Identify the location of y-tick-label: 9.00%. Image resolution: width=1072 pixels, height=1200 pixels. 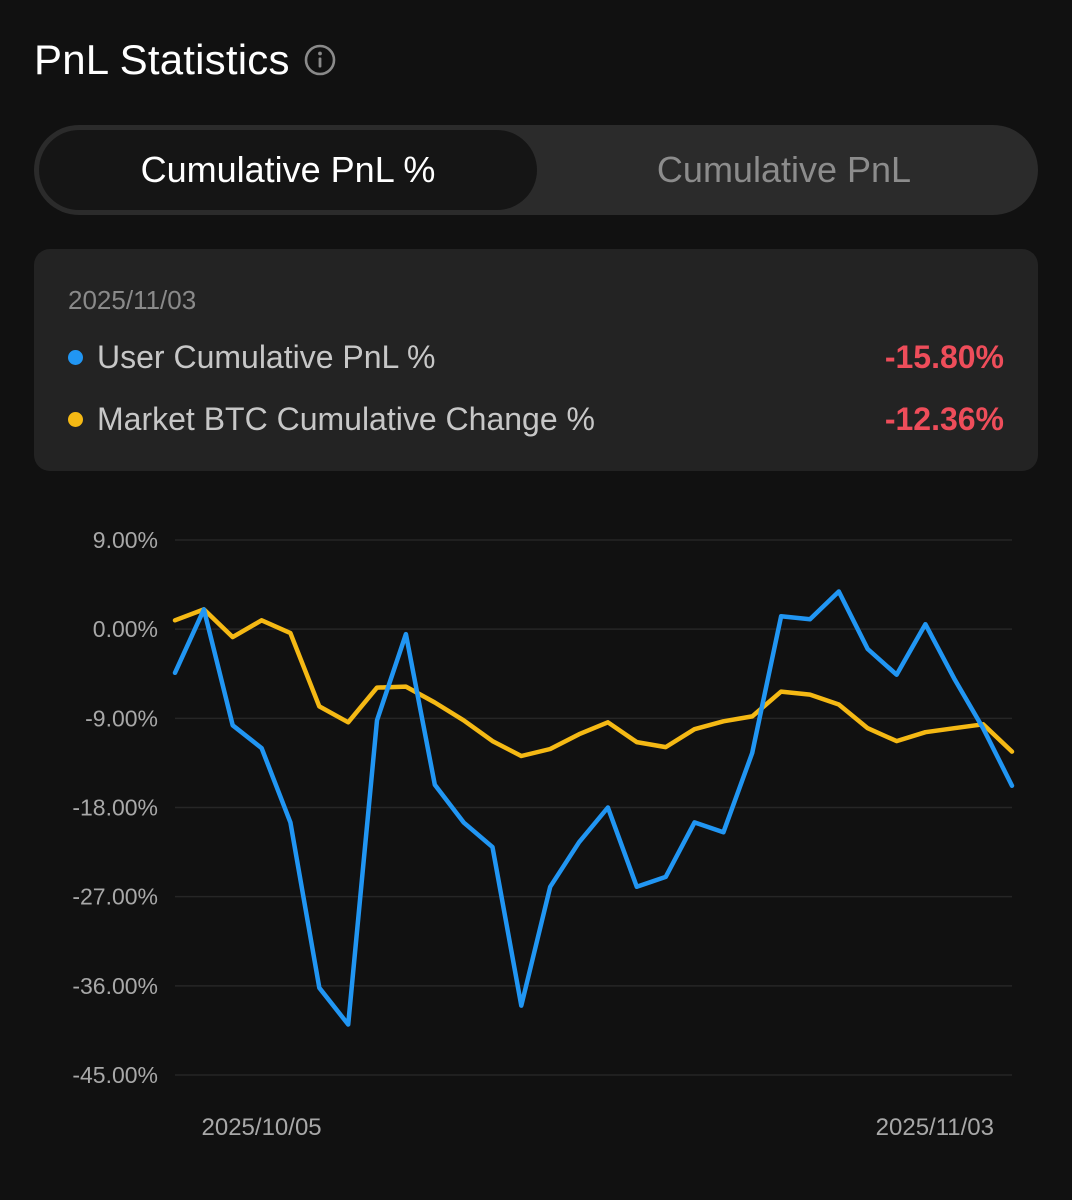
(125, 540).